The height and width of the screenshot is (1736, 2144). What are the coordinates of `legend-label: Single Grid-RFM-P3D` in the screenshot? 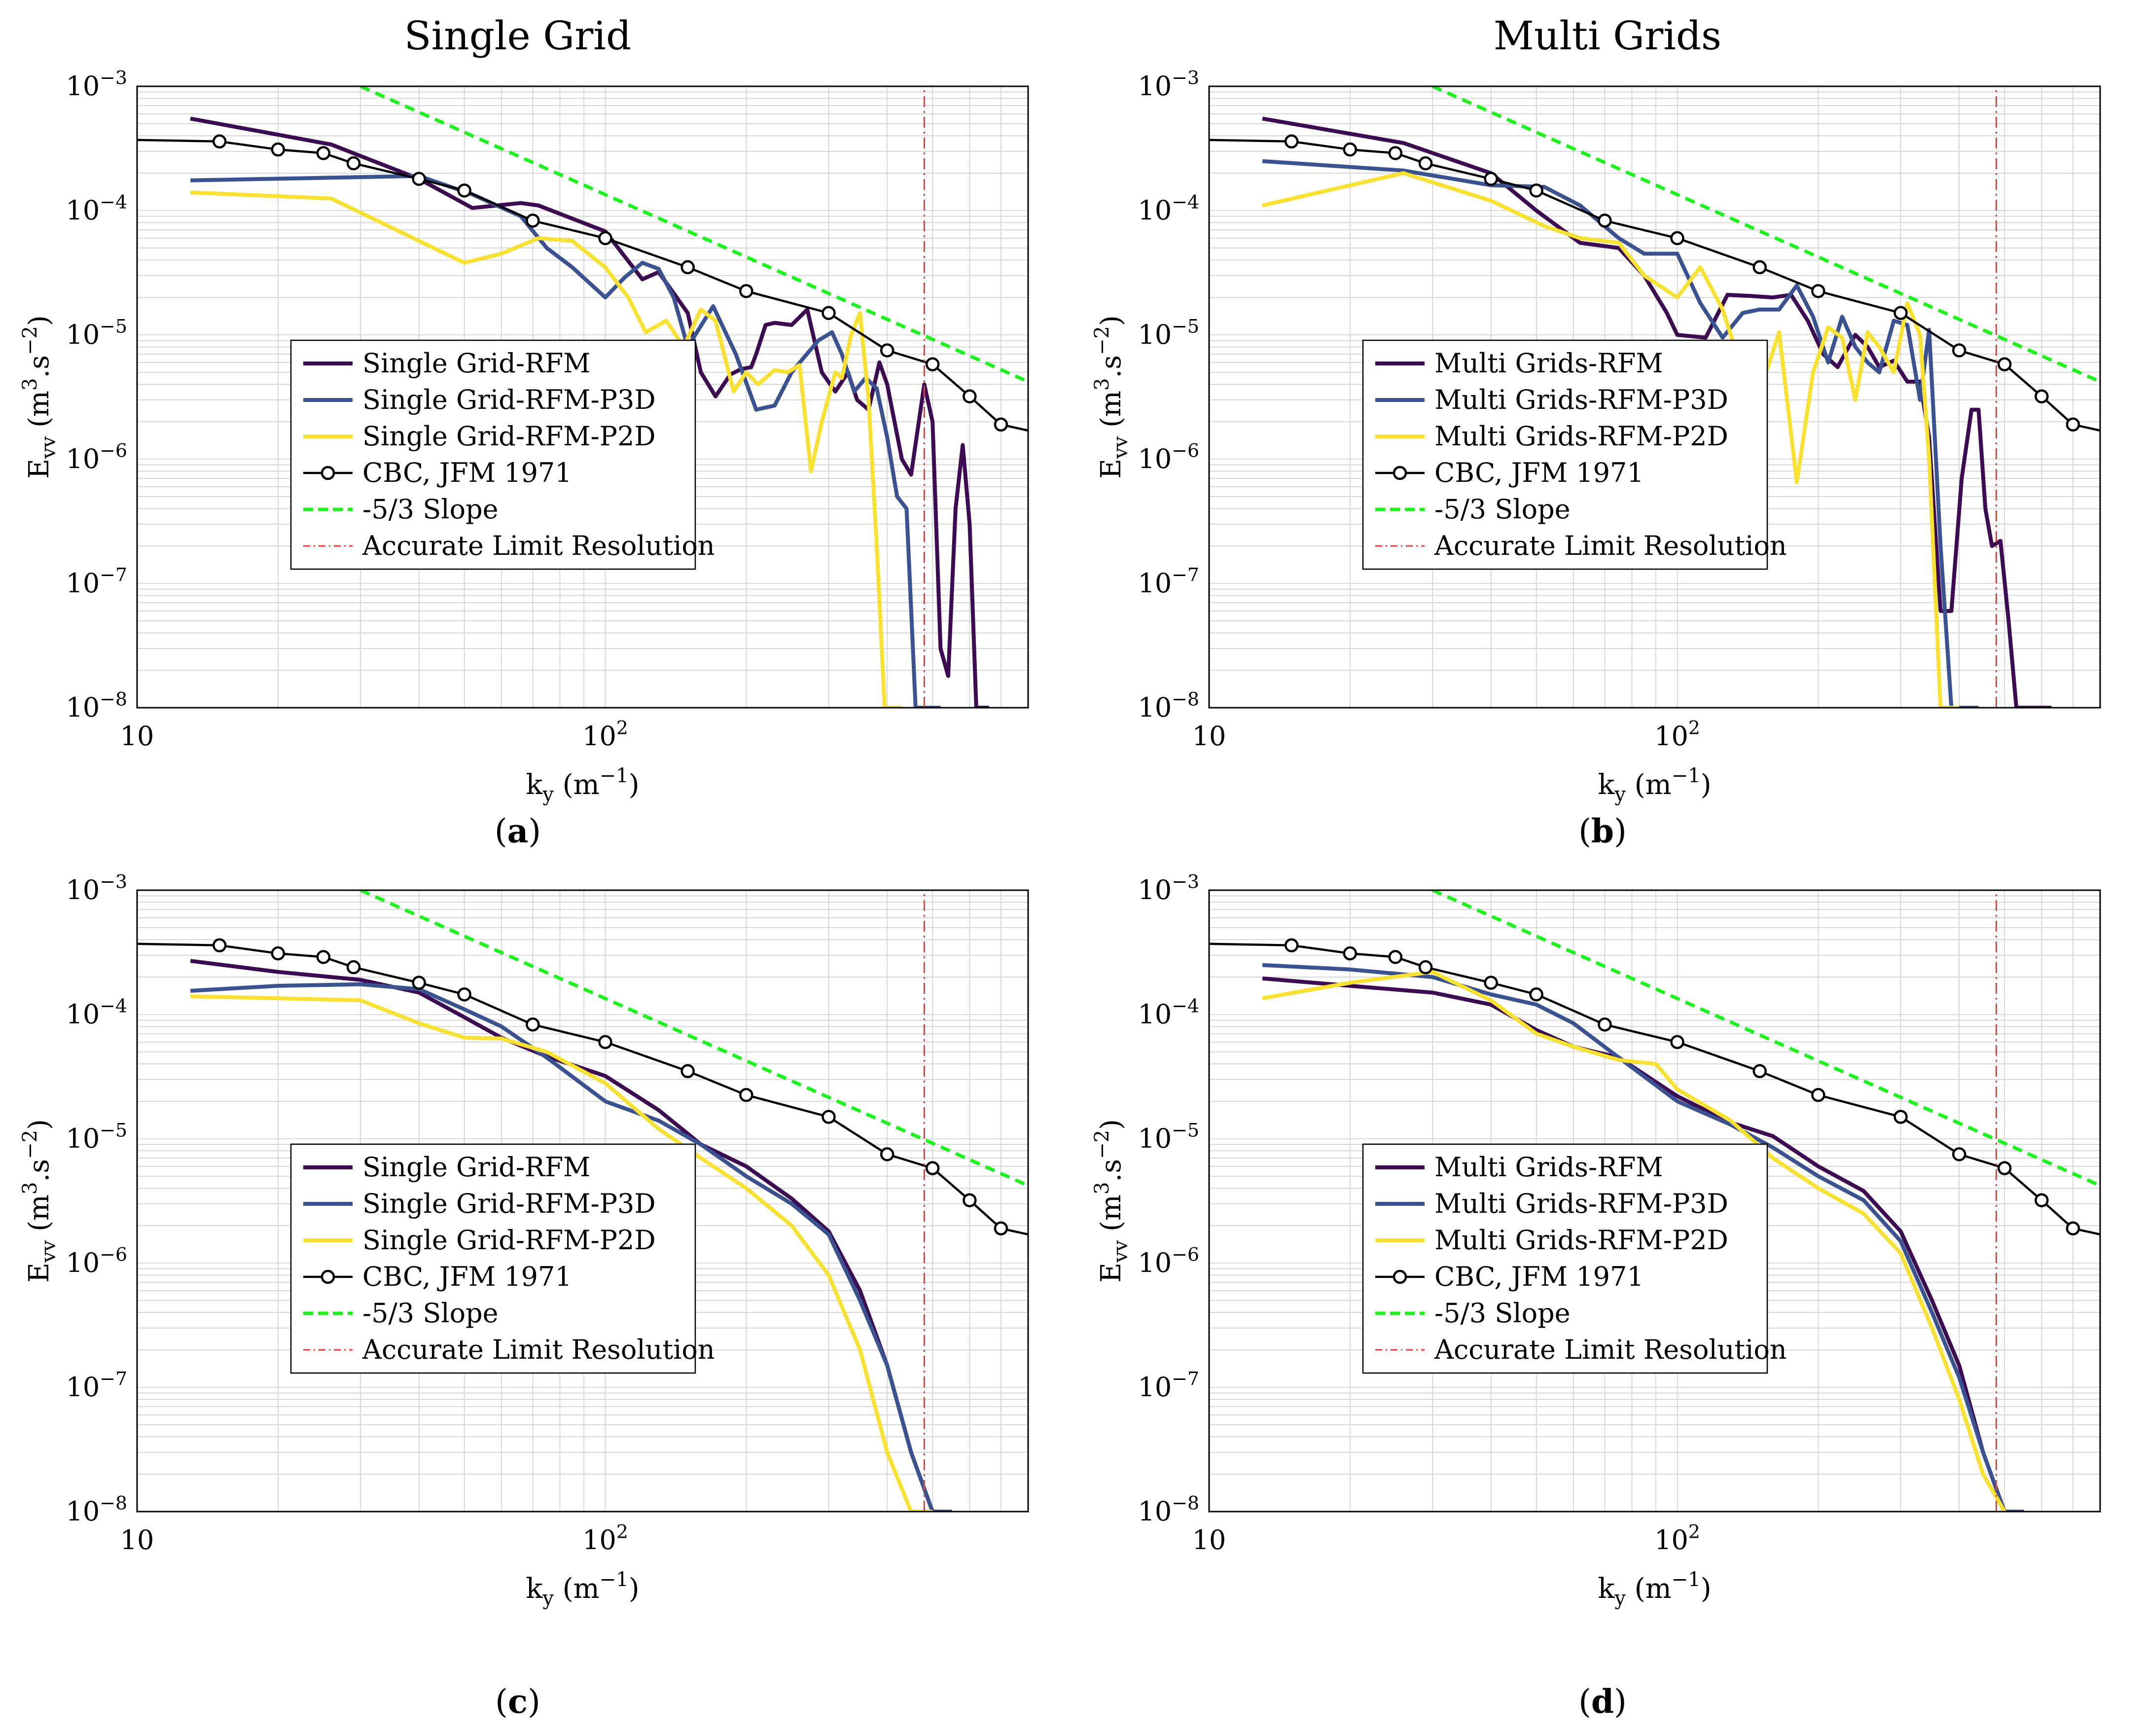 It's located at (509, 1204).